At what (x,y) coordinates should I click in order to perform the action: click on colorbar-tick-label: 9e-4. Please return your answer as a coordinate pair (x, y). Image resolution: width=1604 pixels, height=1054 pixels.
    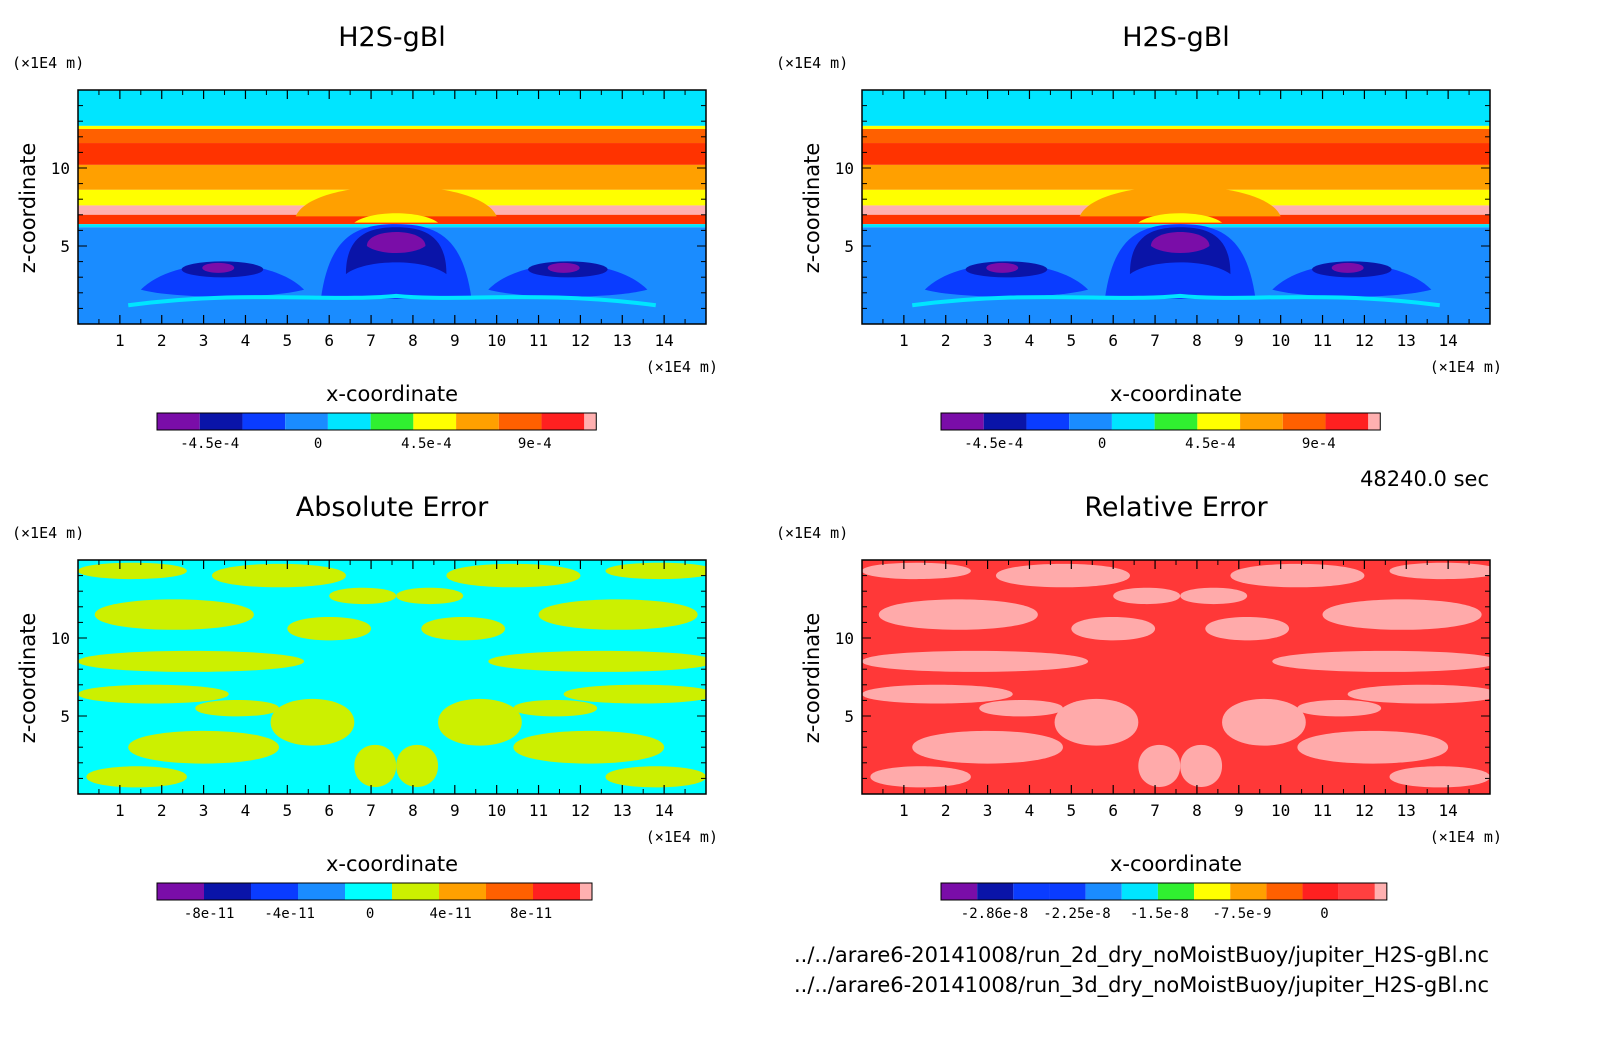
    Looking at the image, I should click on (535, 444).